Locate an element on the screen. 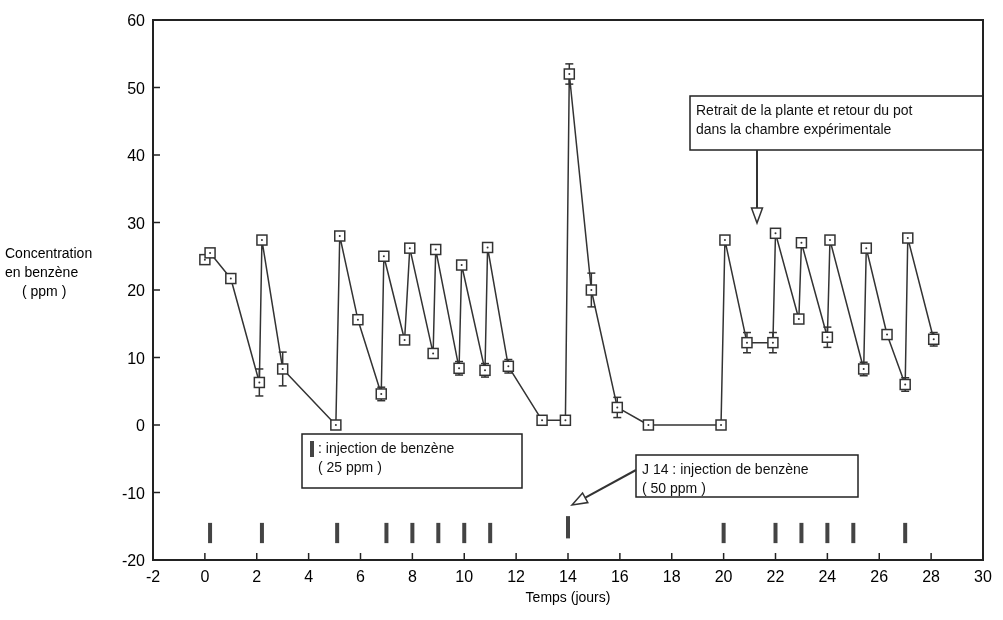  x-tick-label: 10 is located at coordinates (464, 576).